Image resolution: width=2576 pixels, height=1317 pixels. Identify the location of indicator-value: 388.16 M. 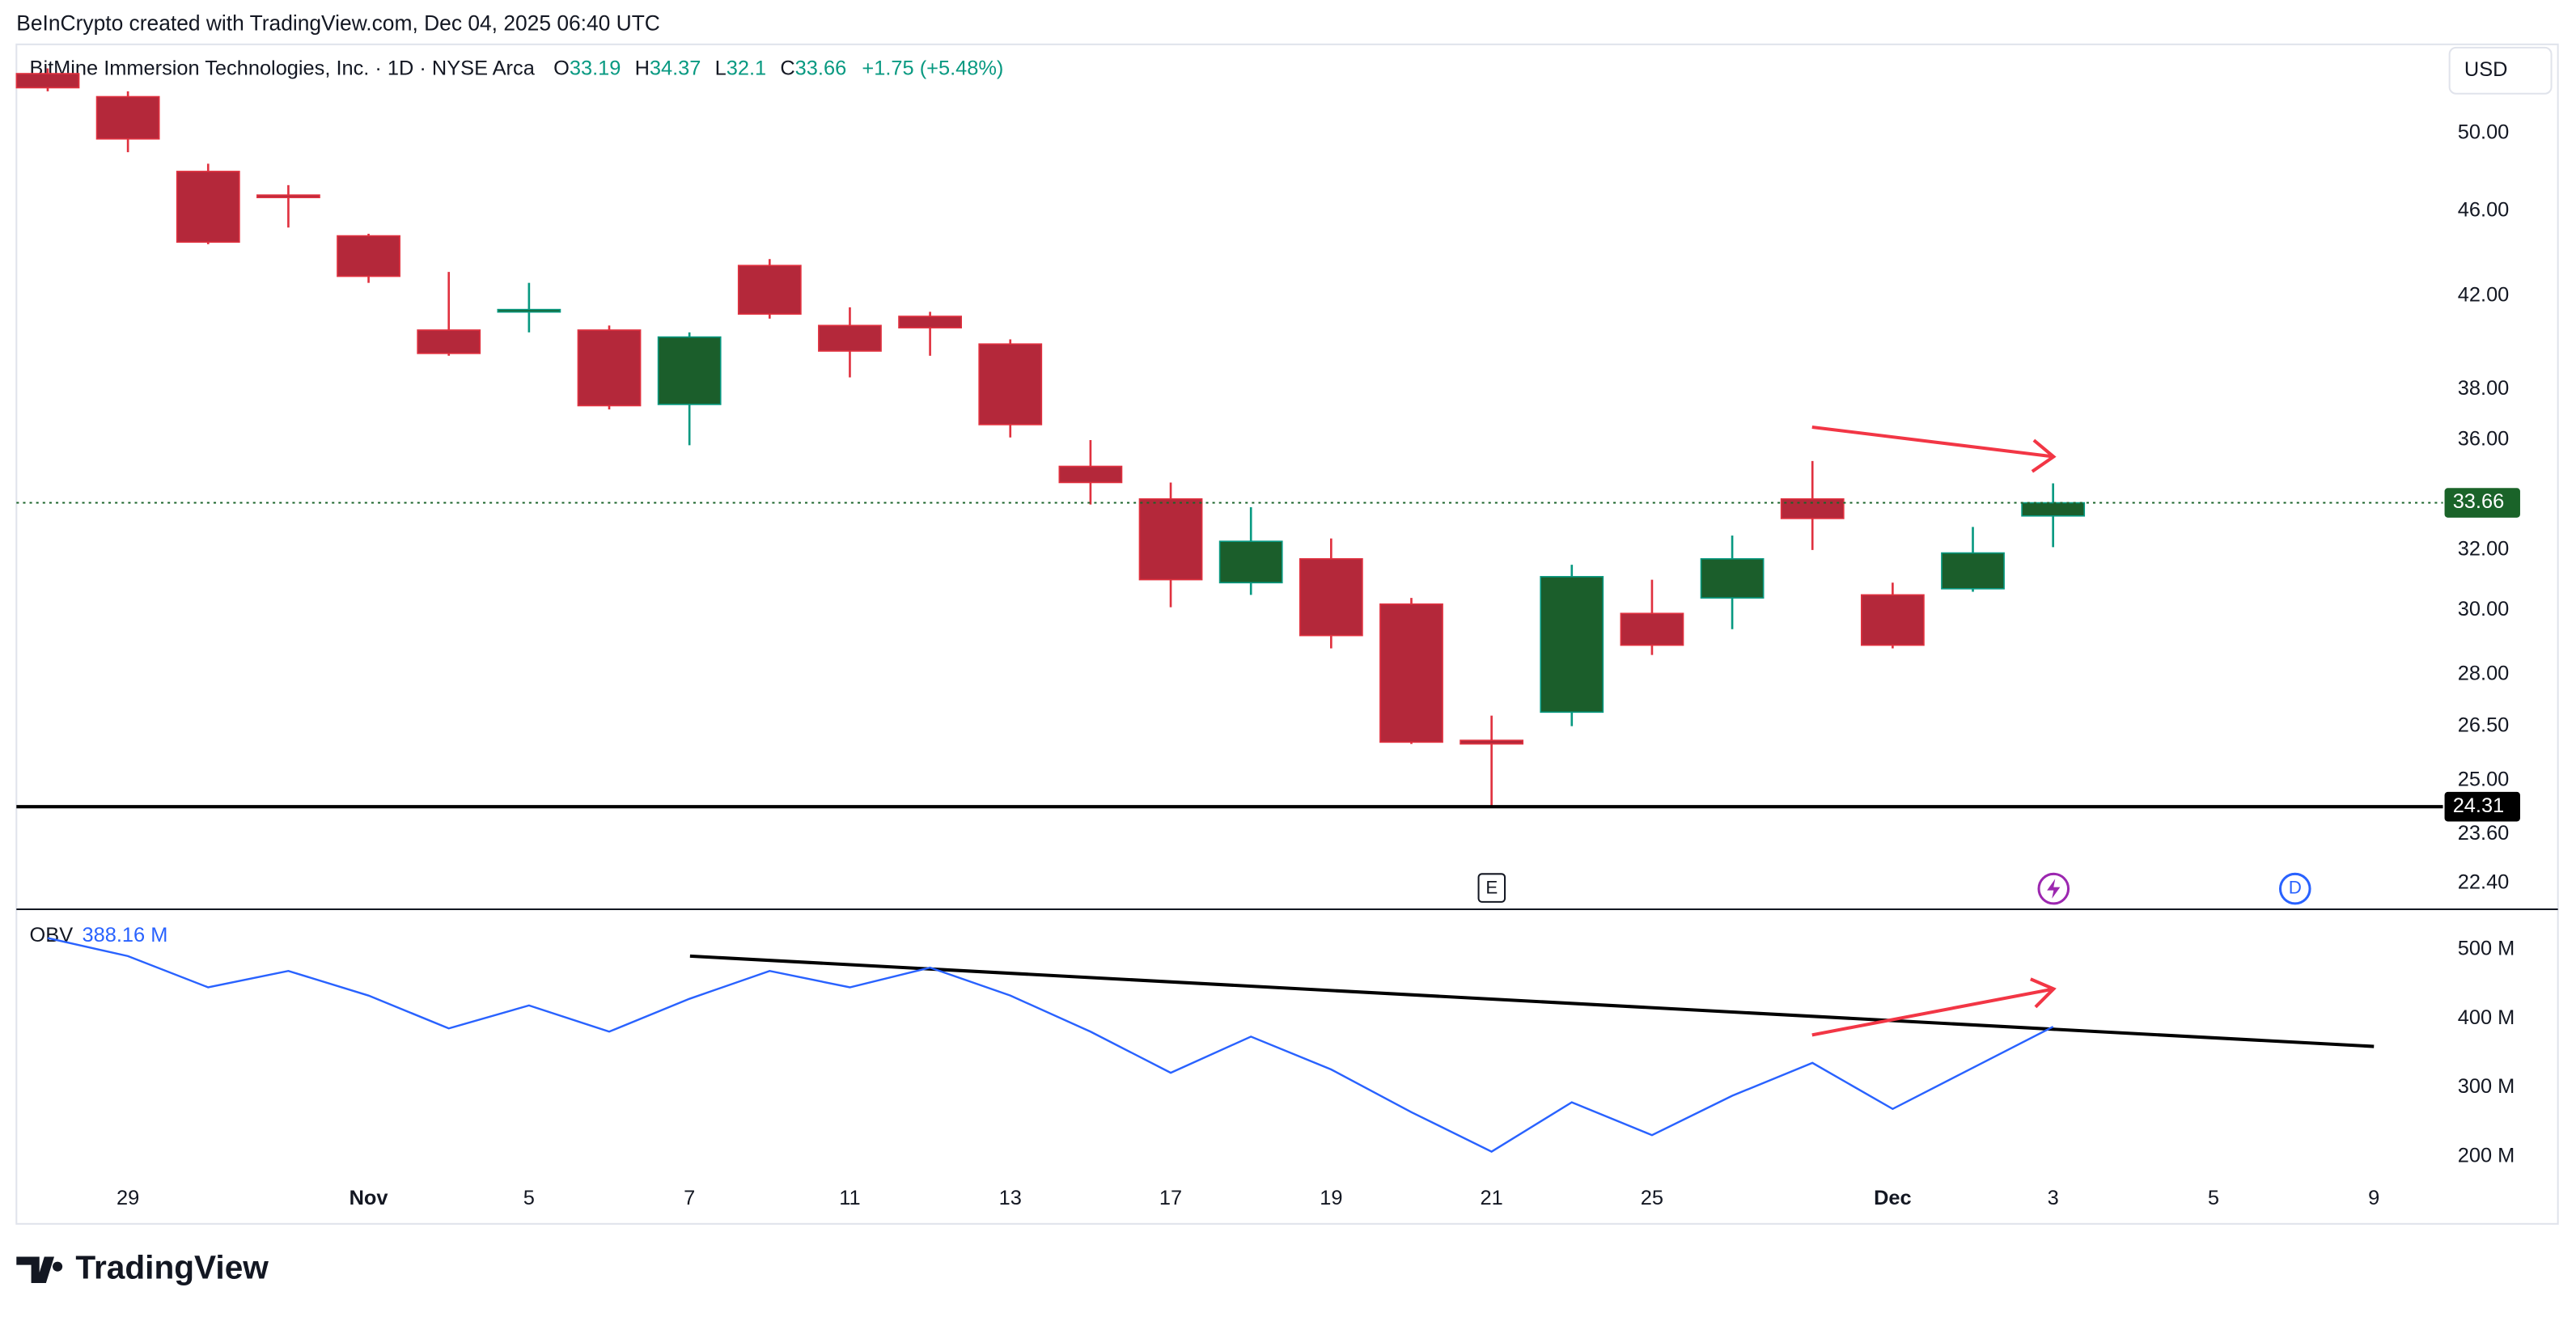
(125, 935).